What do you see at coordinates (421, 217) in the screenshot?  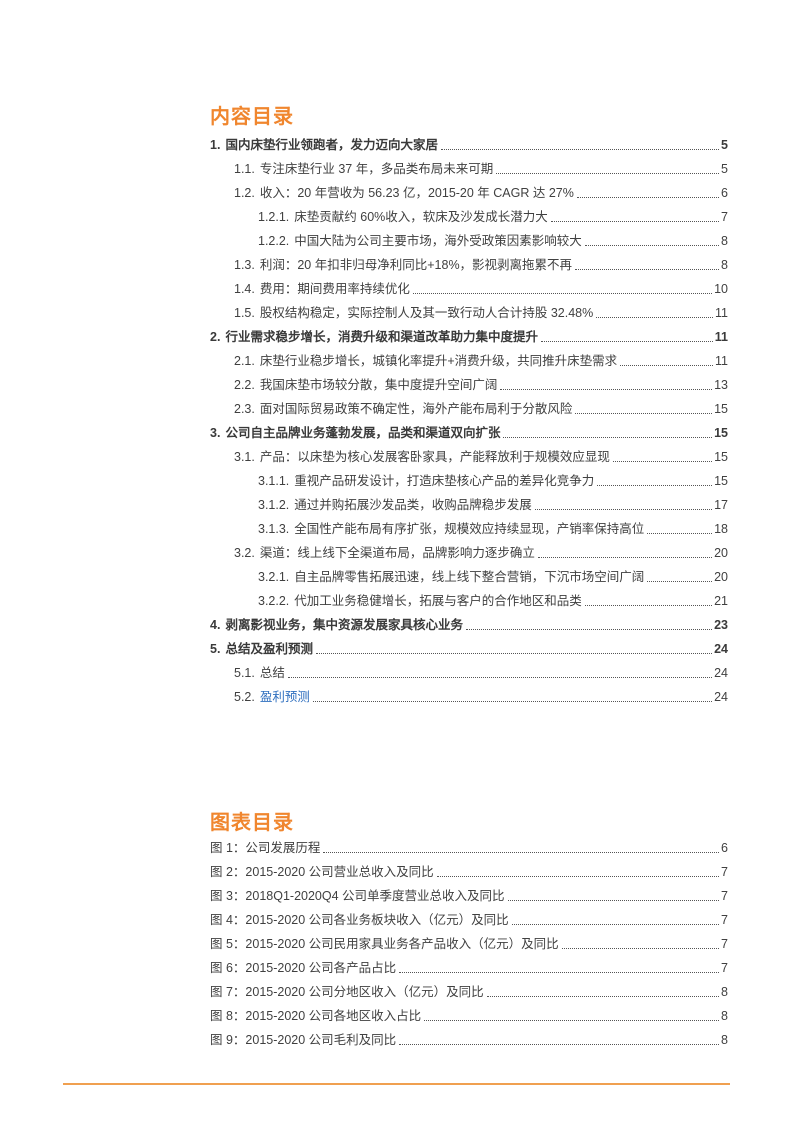 I see `toc-entry-title: 床垫贡献约 60%收入，软床及沙发成长潜力大` at bounding box center [421, 217].